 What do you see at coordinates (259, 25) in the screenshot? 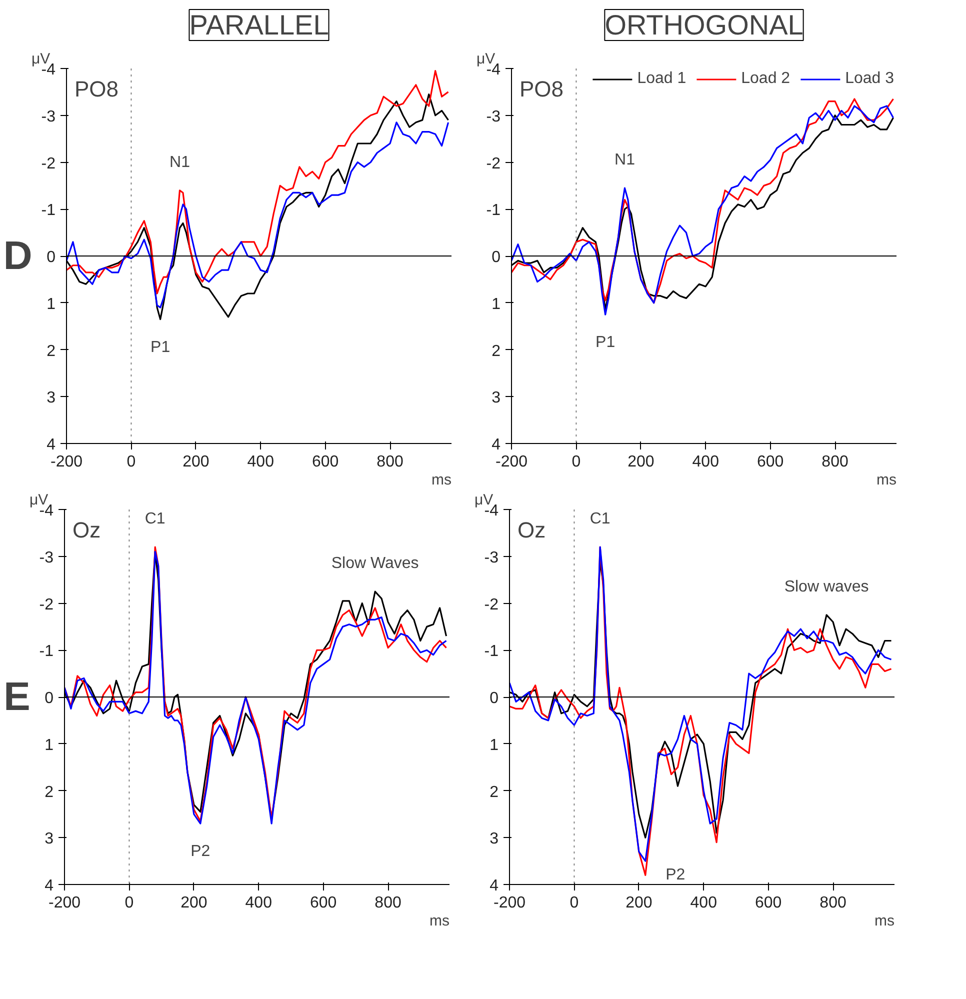
I see `chart-title: PARALLEL` at bounding box center [259, 25].